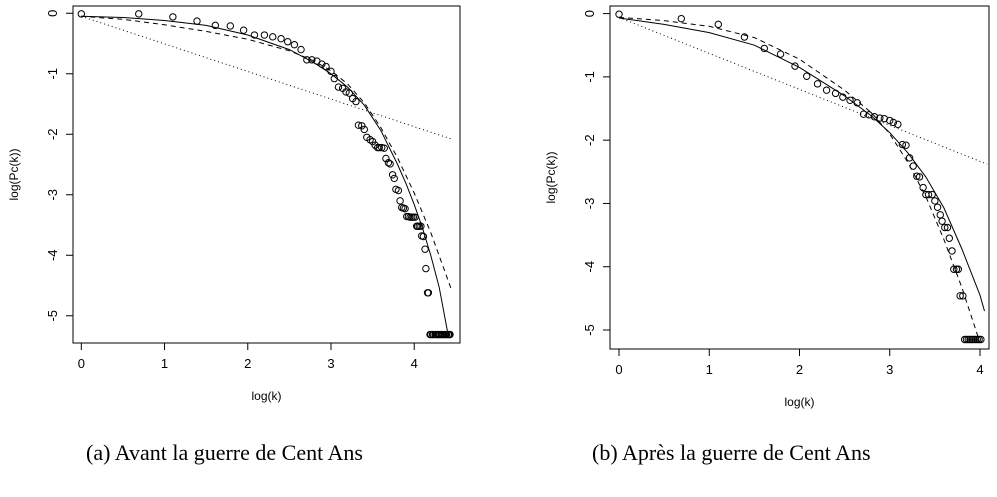 Image resolution: width=997 pixels, height=497 pixels. I want to click on y-tick-label-b--2: -2, so click(589, 140).